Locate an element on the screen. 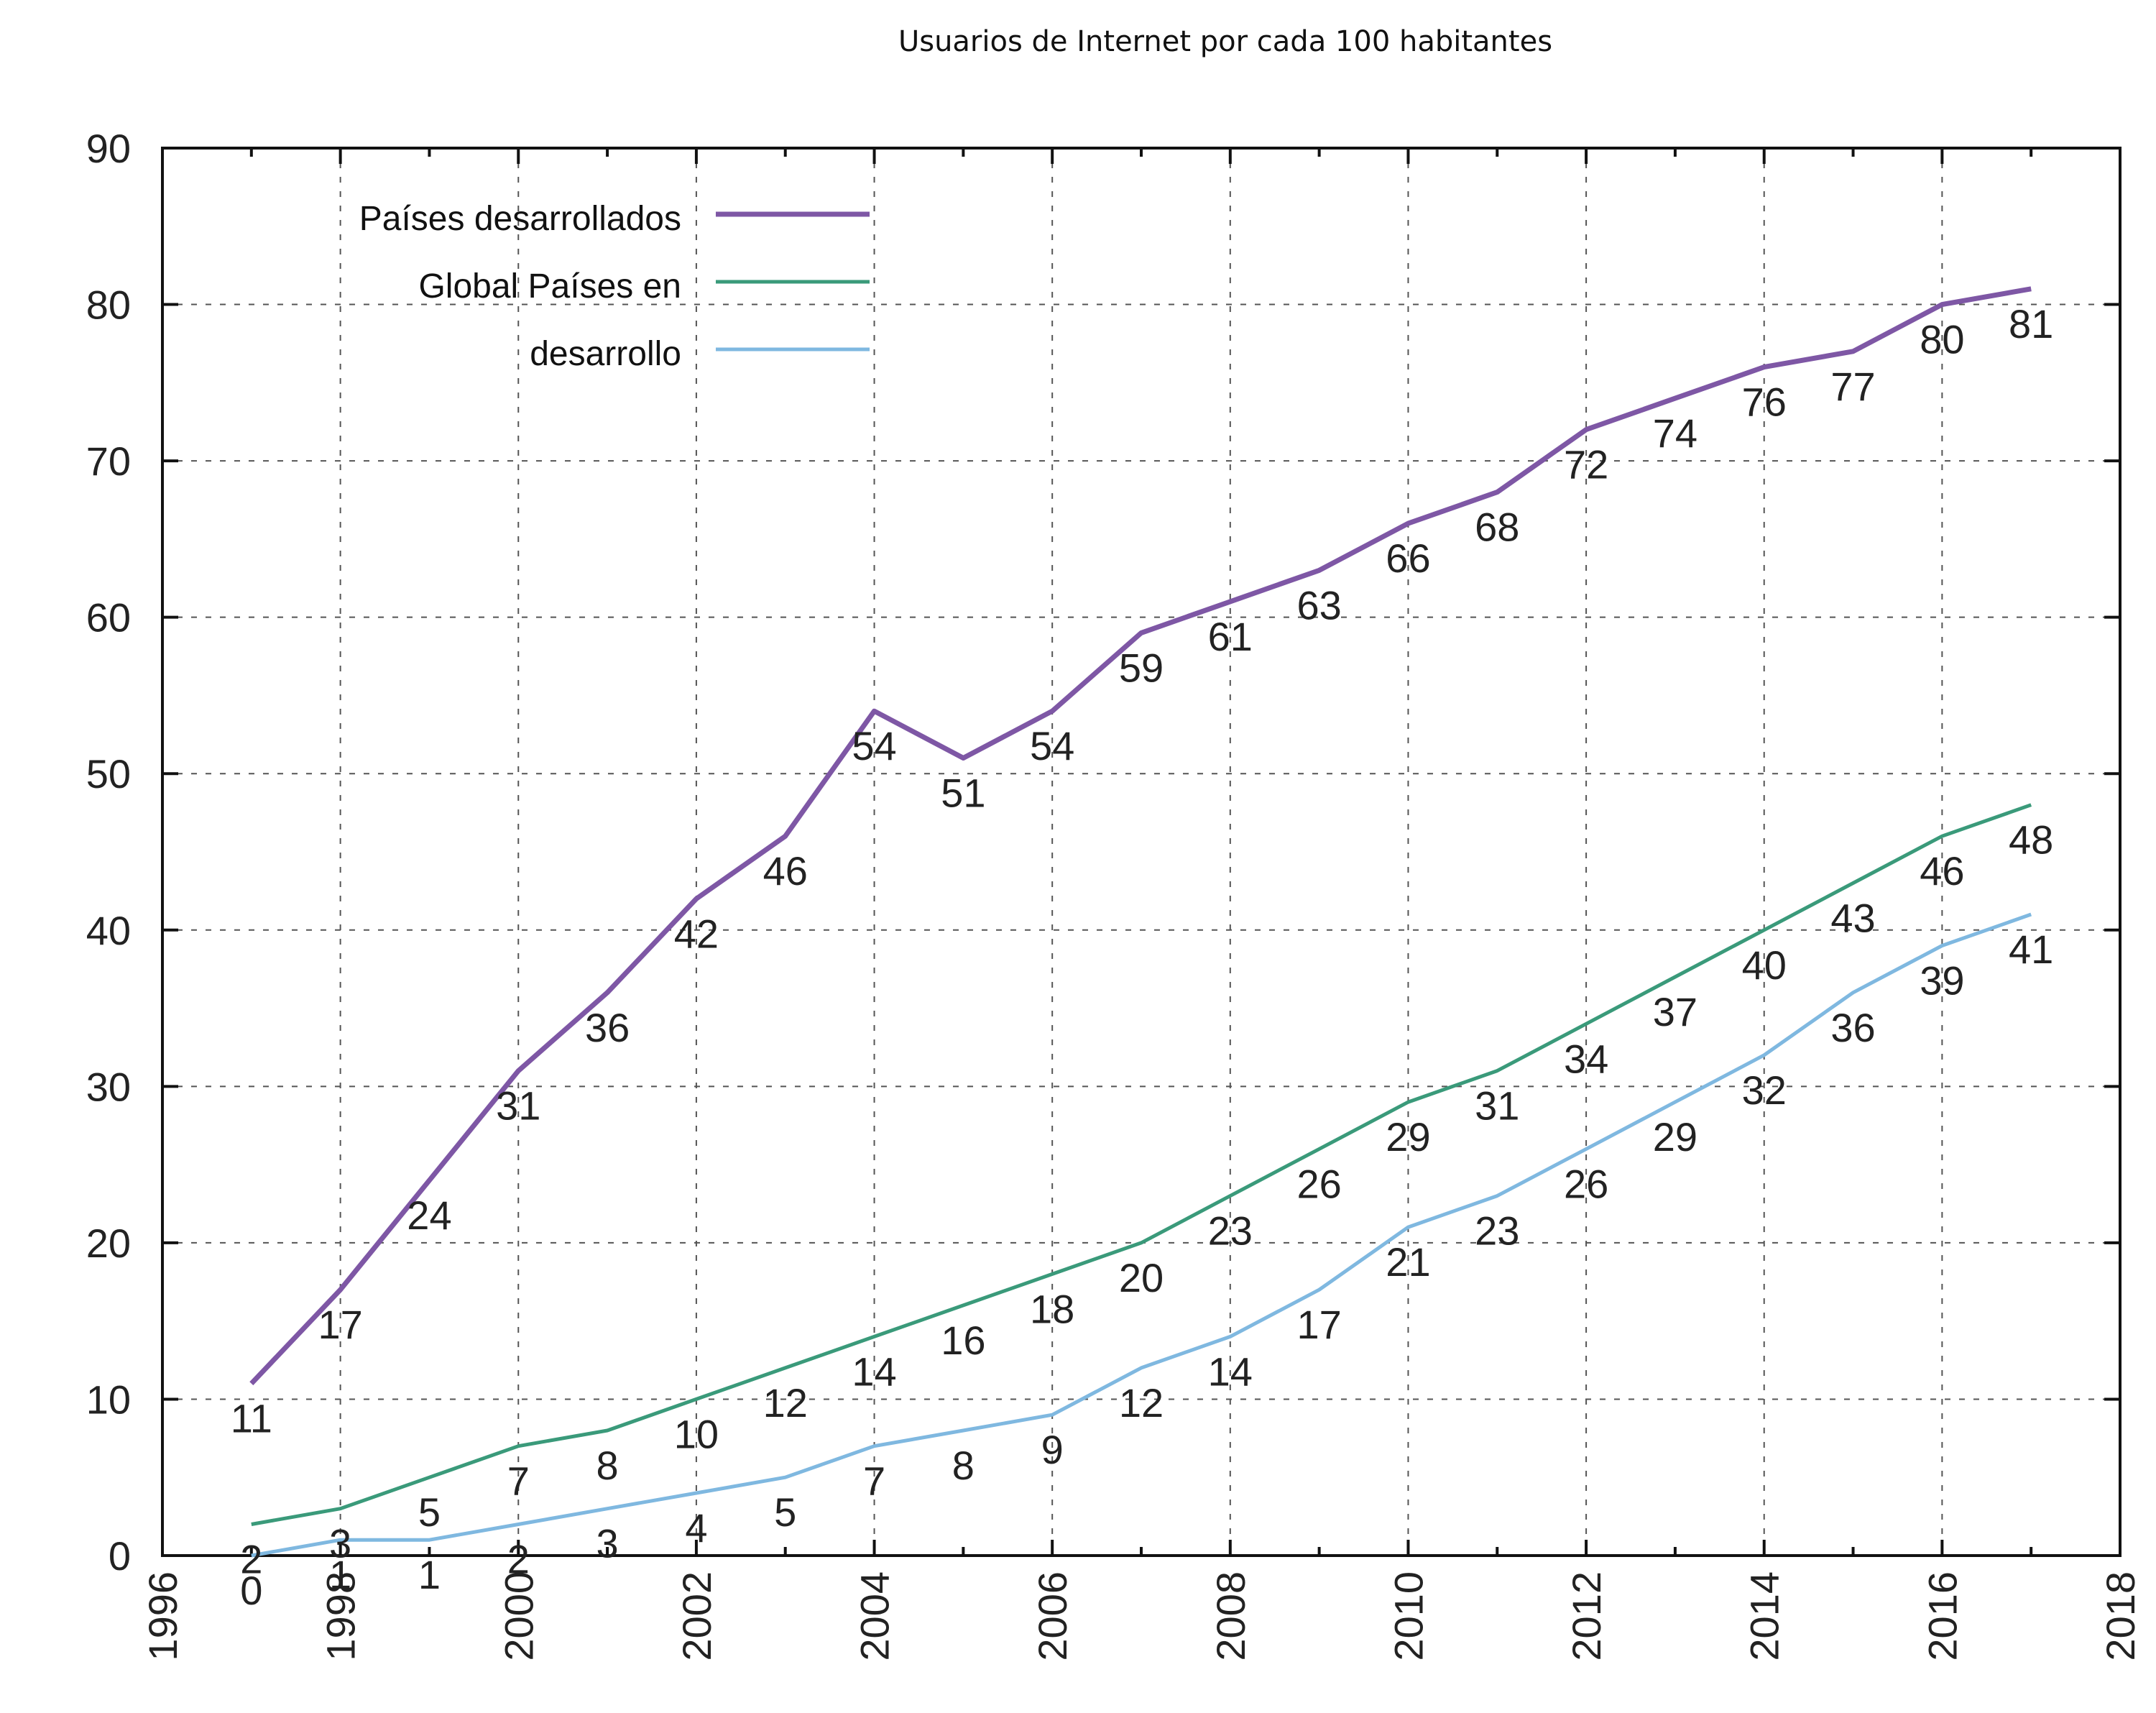 The image size is (2156, 1713). data-label: 34 is located at coordinates (1586, 1058).